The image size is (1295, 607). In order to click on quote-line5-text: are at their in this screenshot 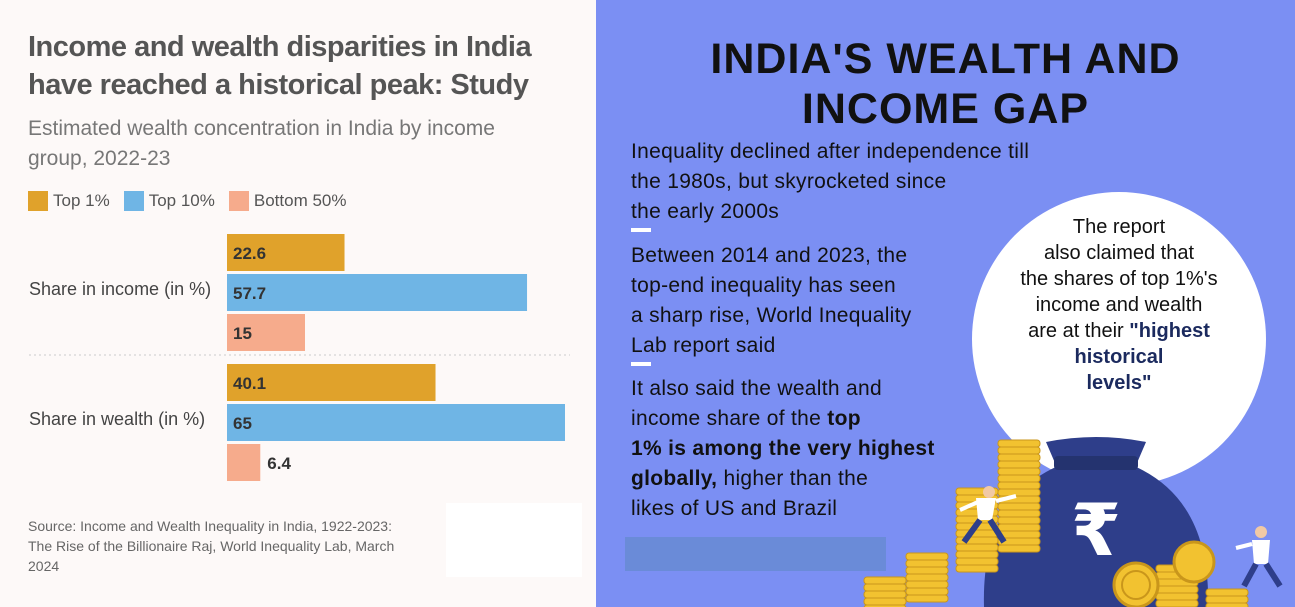, I will do `click(1079, 331)`.